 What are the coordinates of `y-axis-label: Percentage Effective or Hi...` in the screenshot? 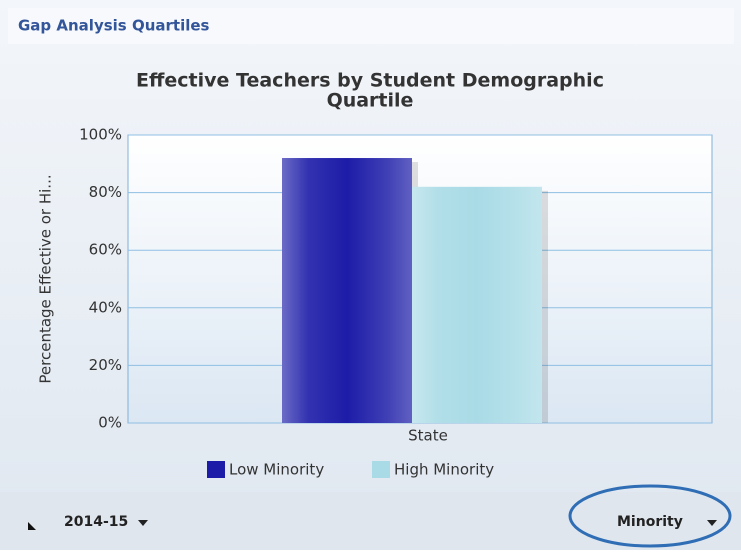 It's located at (46, 278).